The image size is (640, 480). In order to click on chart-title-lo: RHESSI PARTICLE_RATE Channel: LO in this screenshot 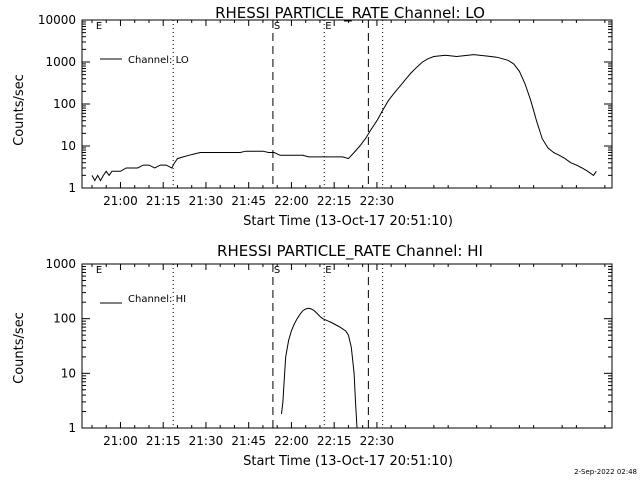, I will do `click(350, 13)`.